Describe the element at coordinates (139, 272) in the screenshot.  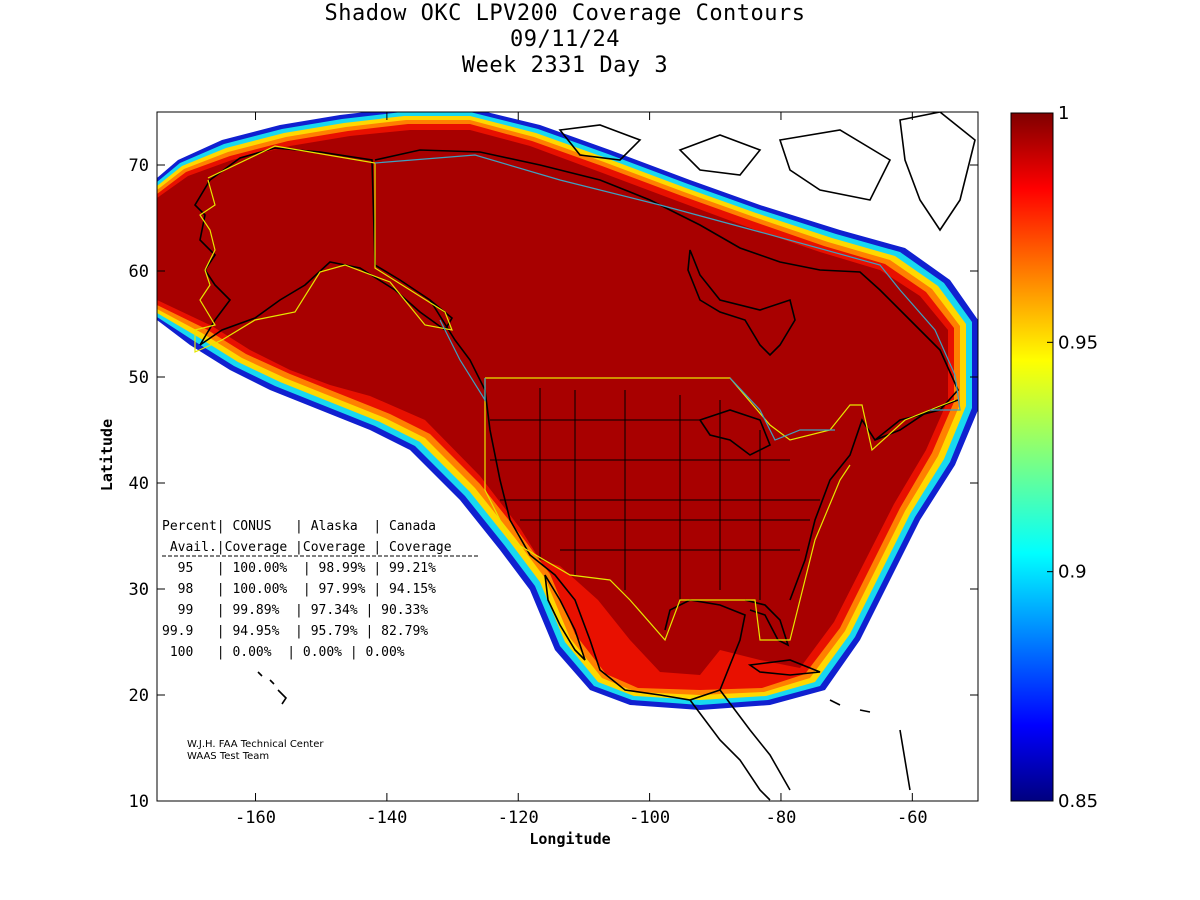
I see `y-tick-label: 60` at that location.